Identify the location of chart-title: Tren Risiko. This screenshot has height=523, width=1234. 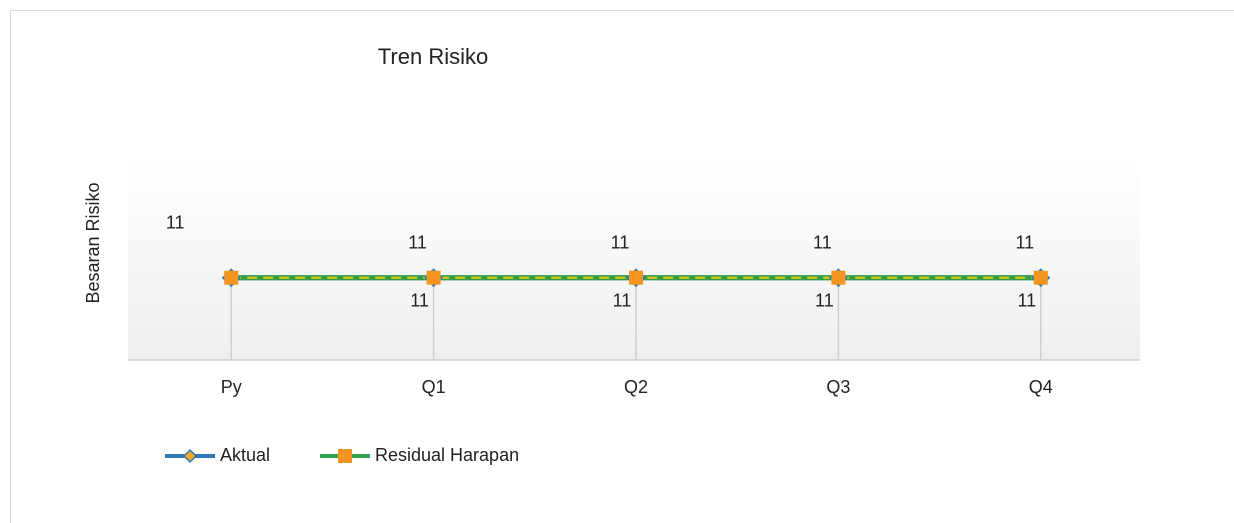
(433, 56).